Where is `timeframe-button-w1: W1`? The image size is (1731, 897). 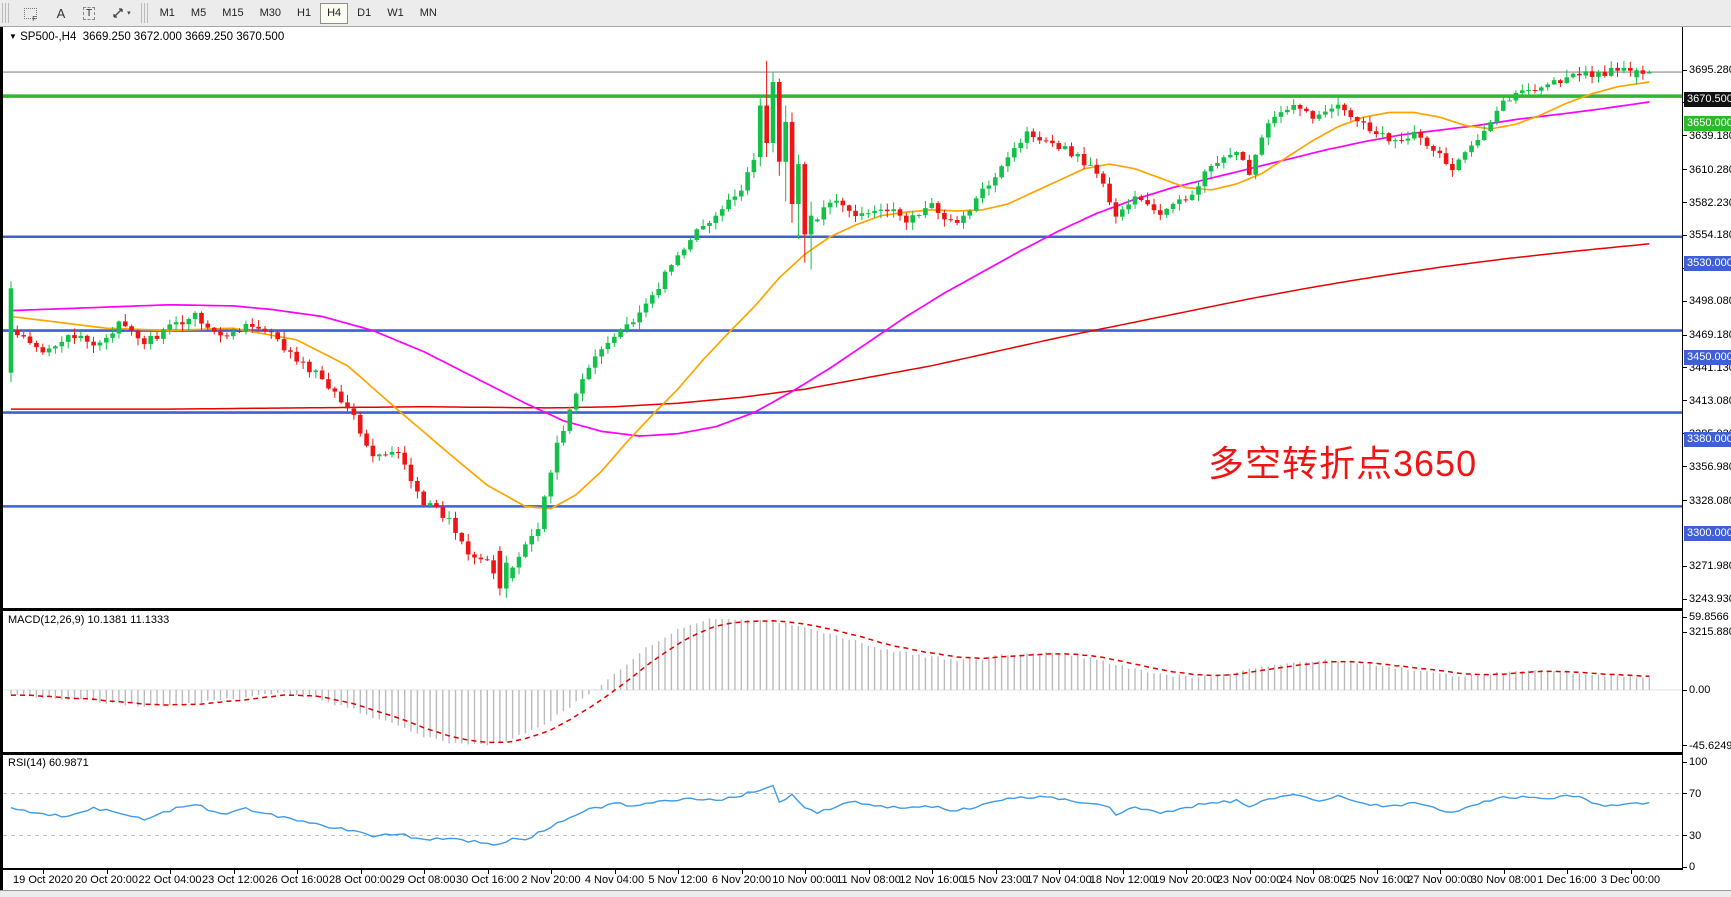 timeframe-button-w1: W1 is located at coordinates (395, 13).